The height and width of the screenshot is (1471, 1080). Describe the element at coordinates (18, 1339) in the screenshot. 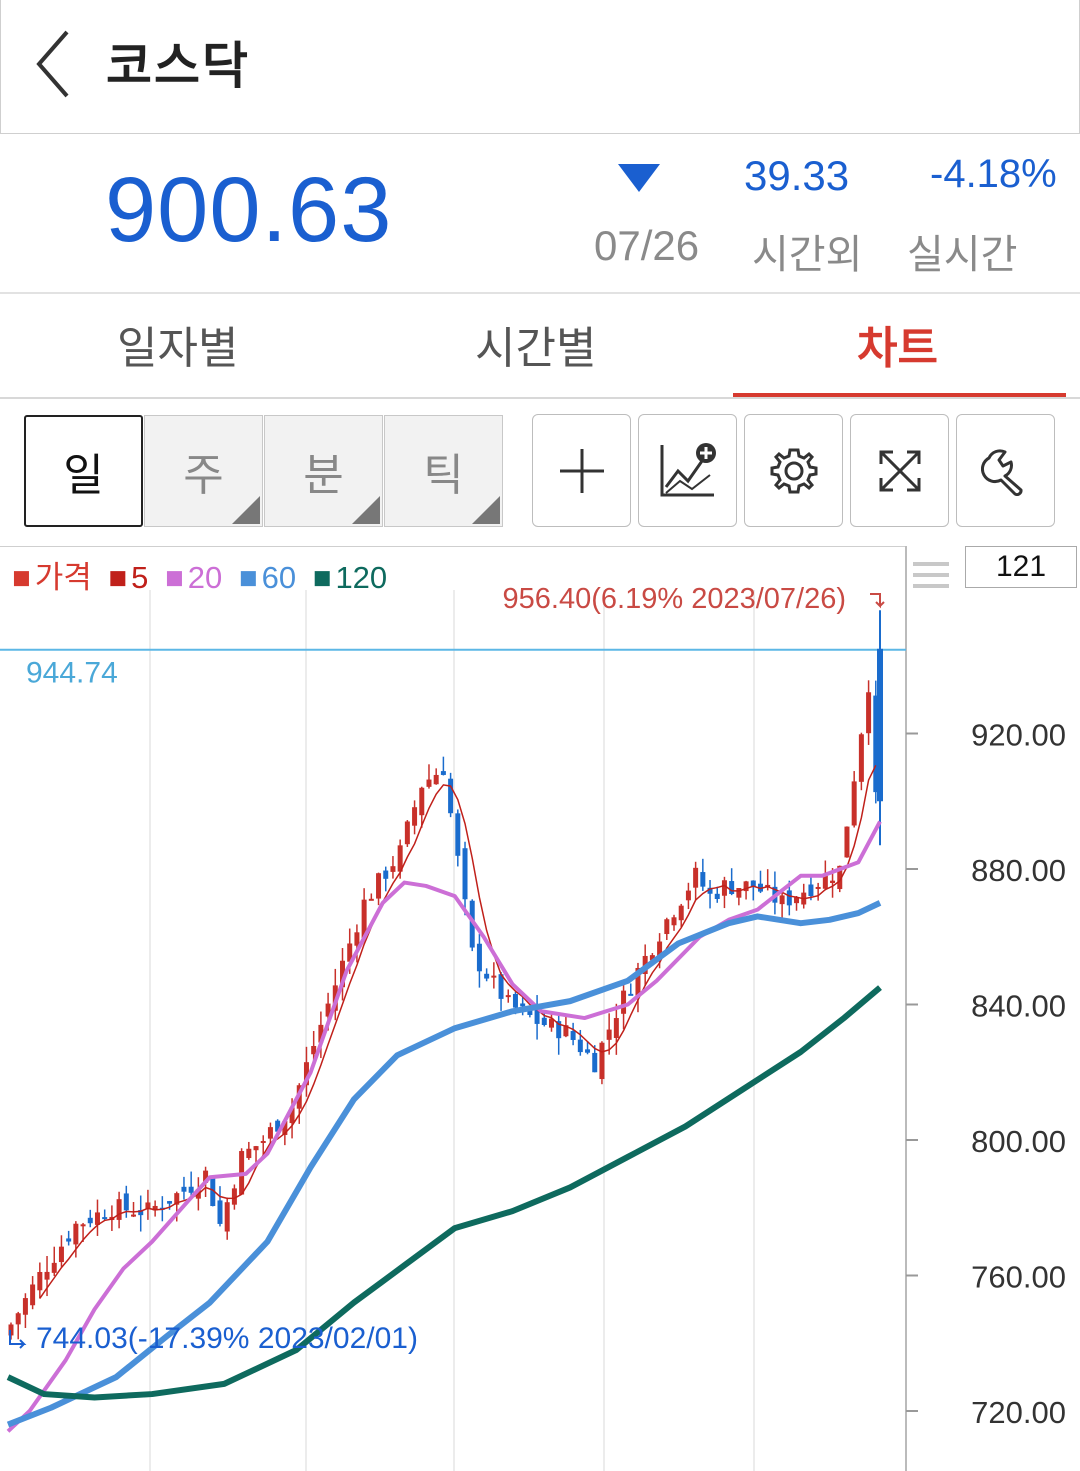

I see `low-arrow-icon` at that location.